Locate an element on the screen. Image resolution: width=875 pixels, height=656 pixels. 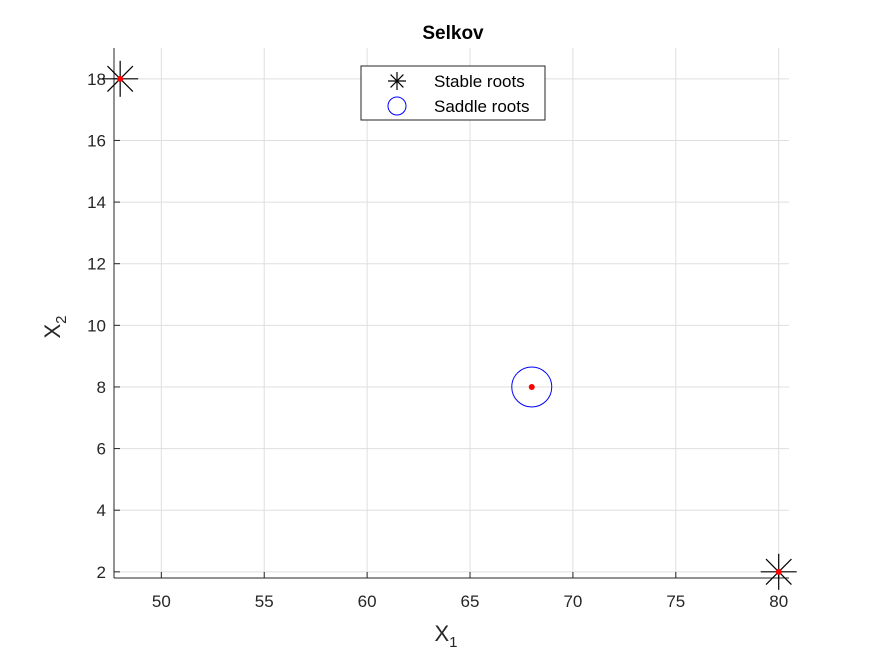
x-tick-label: 70 is located at coordinates (572, 601).